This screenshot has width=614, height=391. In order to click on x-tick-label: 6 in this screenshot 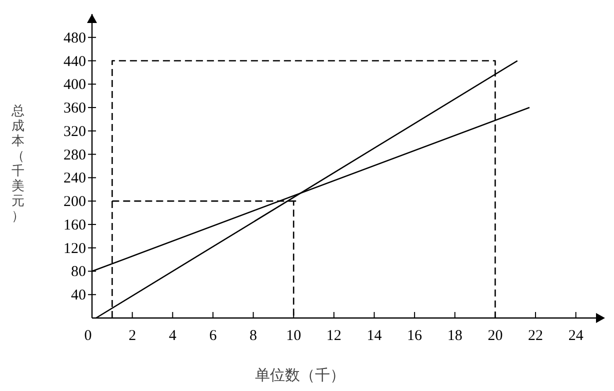, I will do `click(213, 336)`.